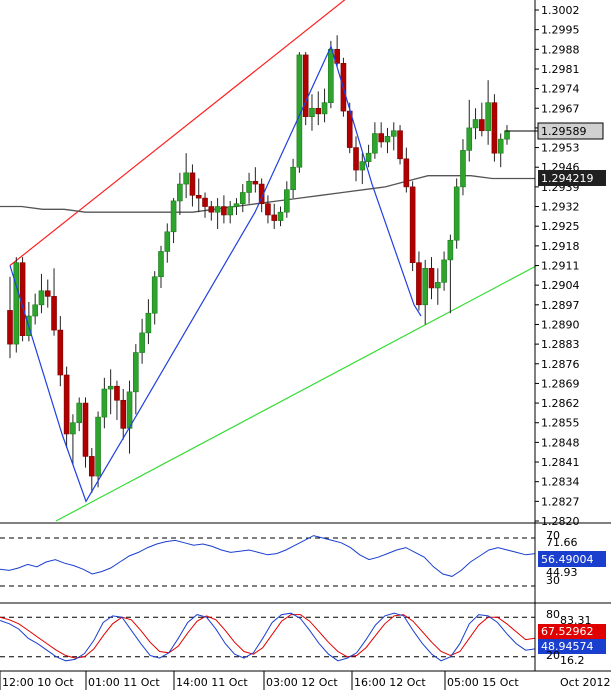 This screenshot has width=611, height=690. Describe the element at coordinates (124, 682) in the screenshot. I see `time-tick-label: 01:00 11 Oct` at that location.